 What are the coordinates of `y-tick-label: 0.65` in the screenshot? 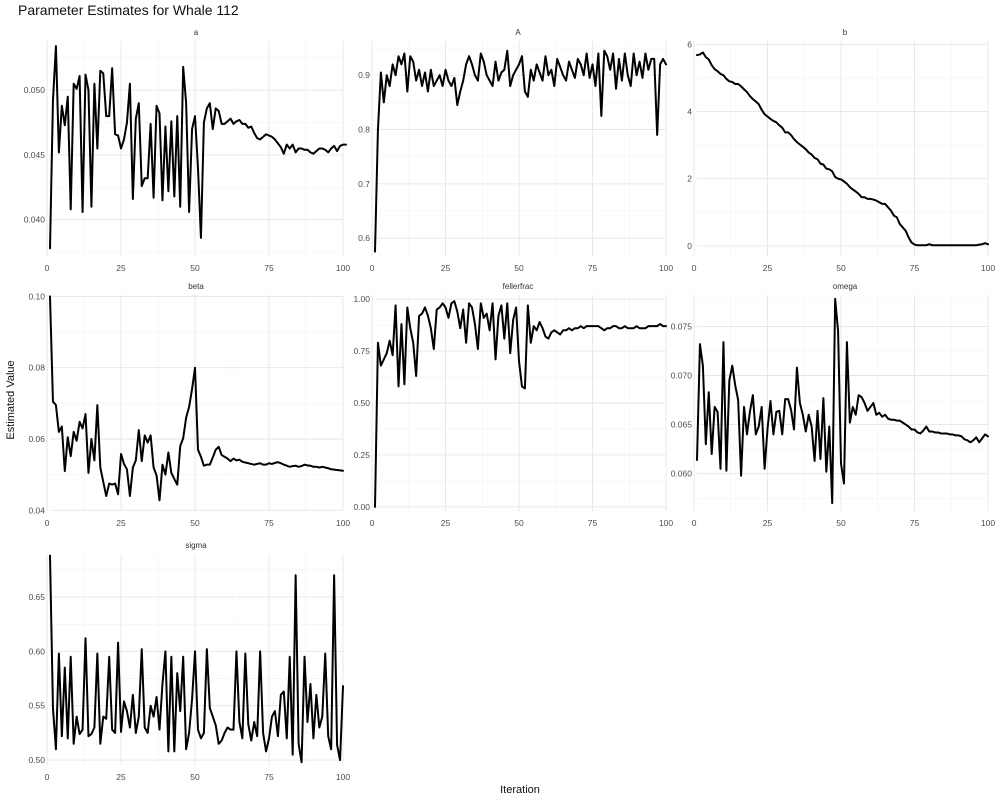 It's located at (36, 597).